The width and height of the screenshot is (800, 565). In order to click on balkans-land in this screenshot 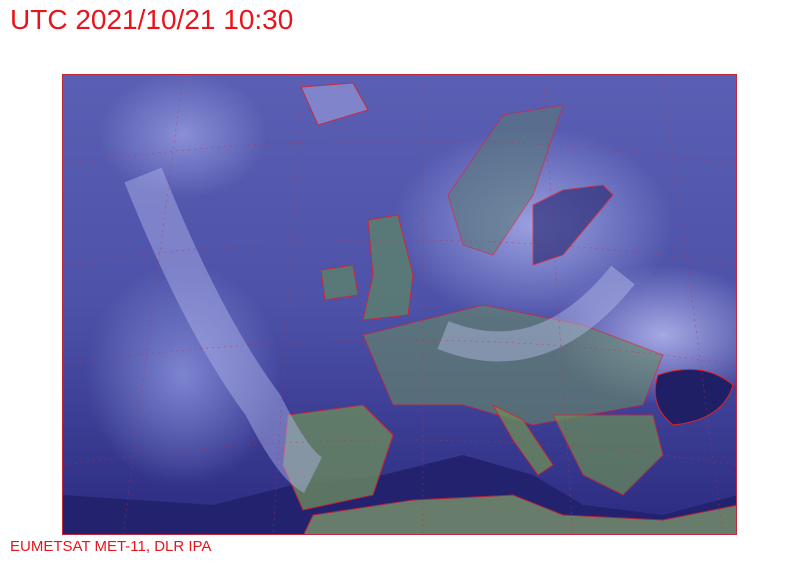, I will do `click(608, 455)`.